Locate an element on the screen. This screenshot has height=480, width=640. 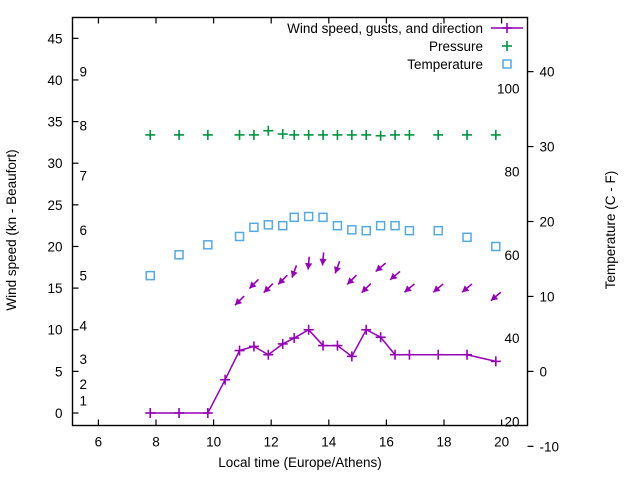
series-temperature is located at coordinates (323, 246).